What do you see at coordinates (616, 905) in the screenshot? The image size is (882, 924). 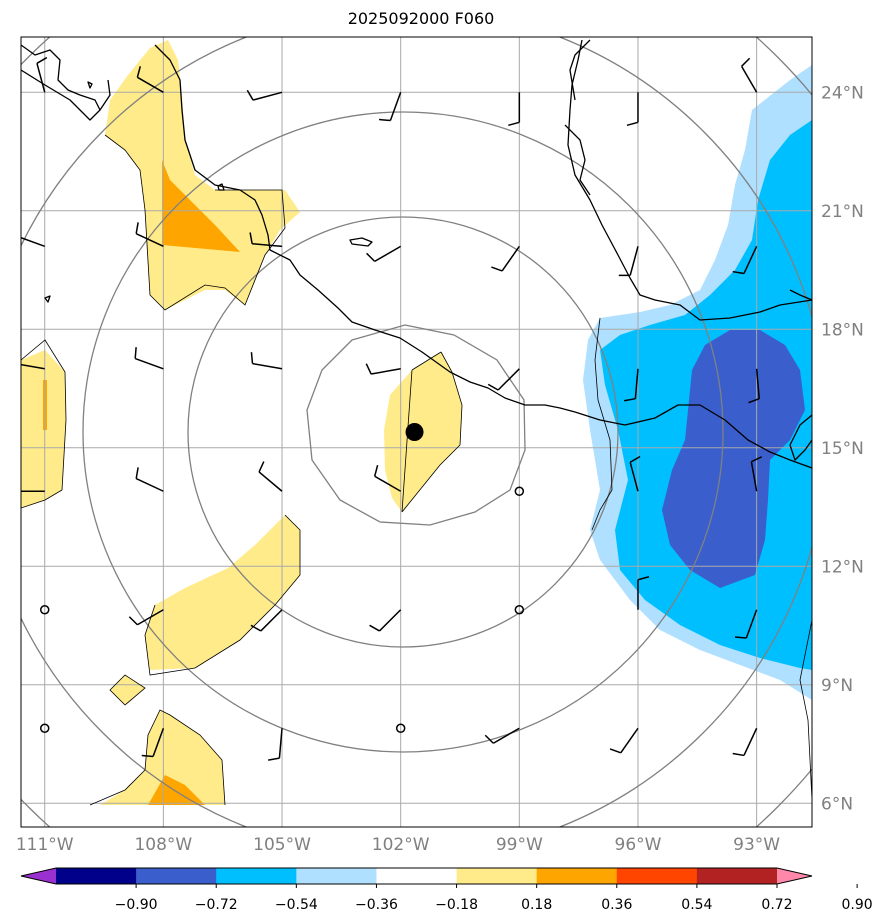 I see `colorbar-tick-label: 0.36` at bounding box center [616, 905].